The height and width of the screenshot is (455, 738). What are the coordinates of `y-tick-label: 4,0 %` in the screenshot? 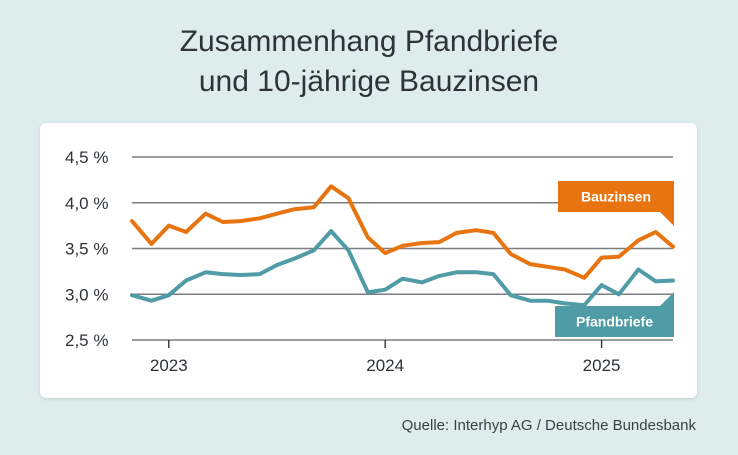 It's located at (86, 203).